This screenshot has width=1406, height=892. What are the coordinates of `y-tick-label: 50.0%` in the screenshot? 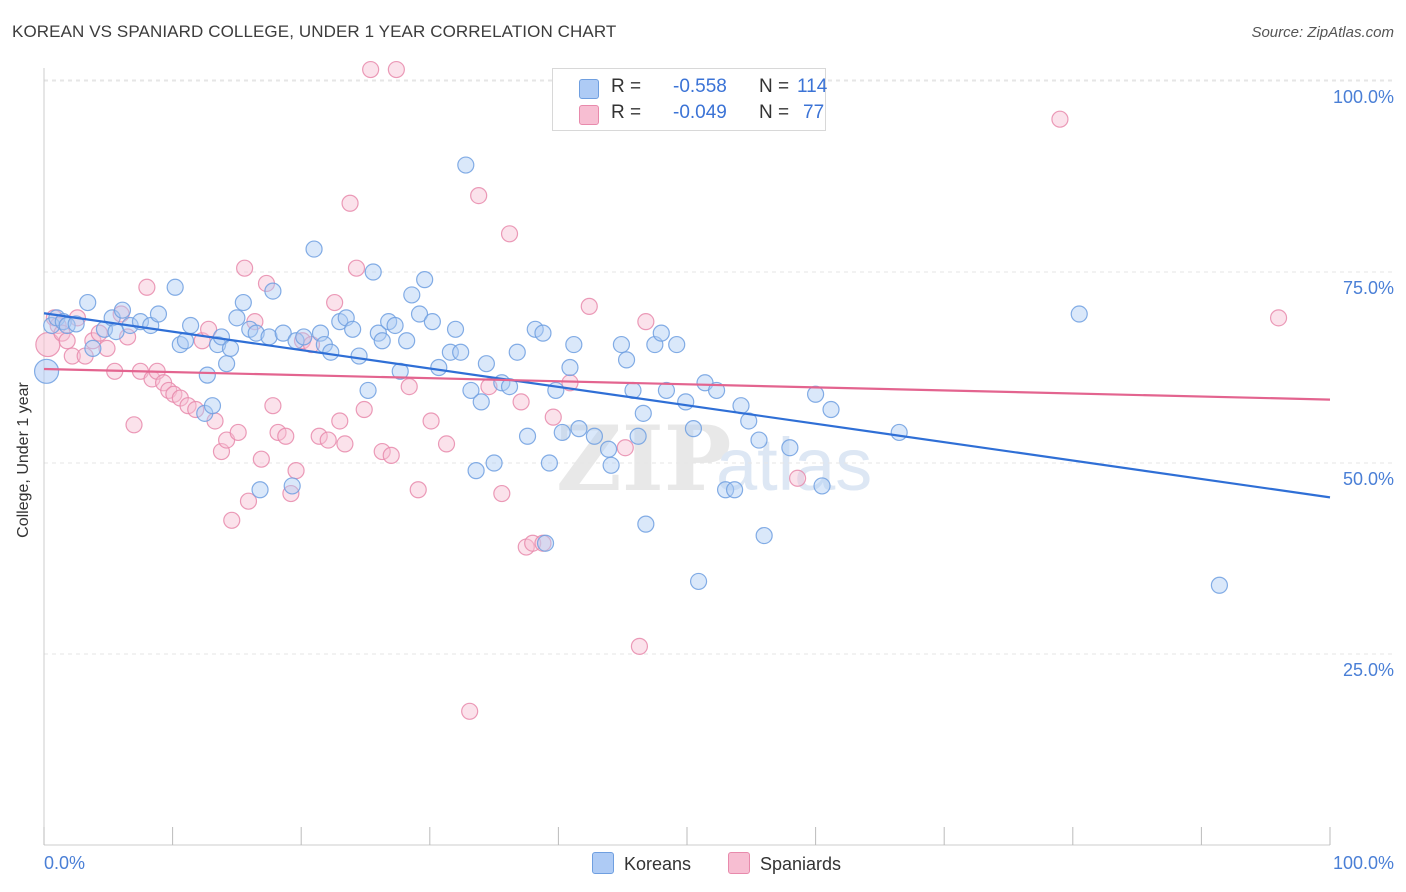 It's located at (1368, 479).